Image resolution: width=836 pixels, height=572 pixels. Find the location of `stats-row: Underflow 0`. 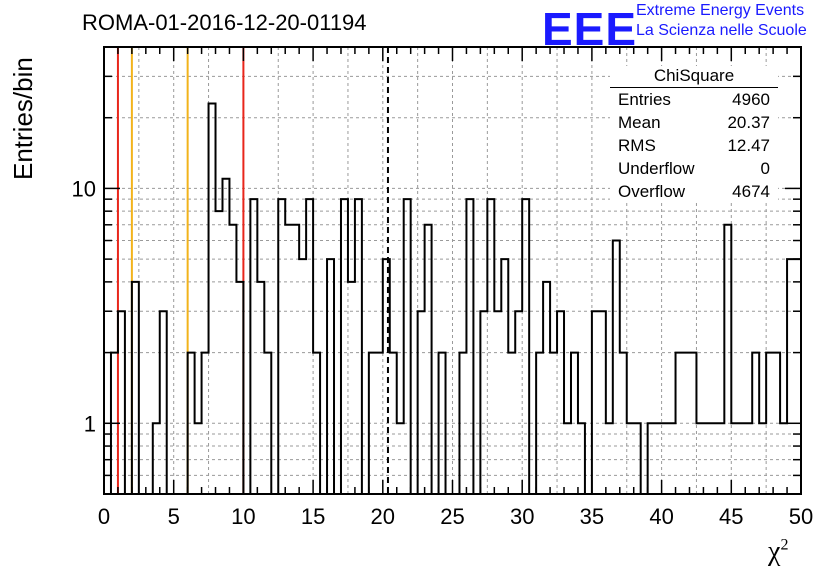

stats-row: Underflow 0 is located at coordinates (694, 168).